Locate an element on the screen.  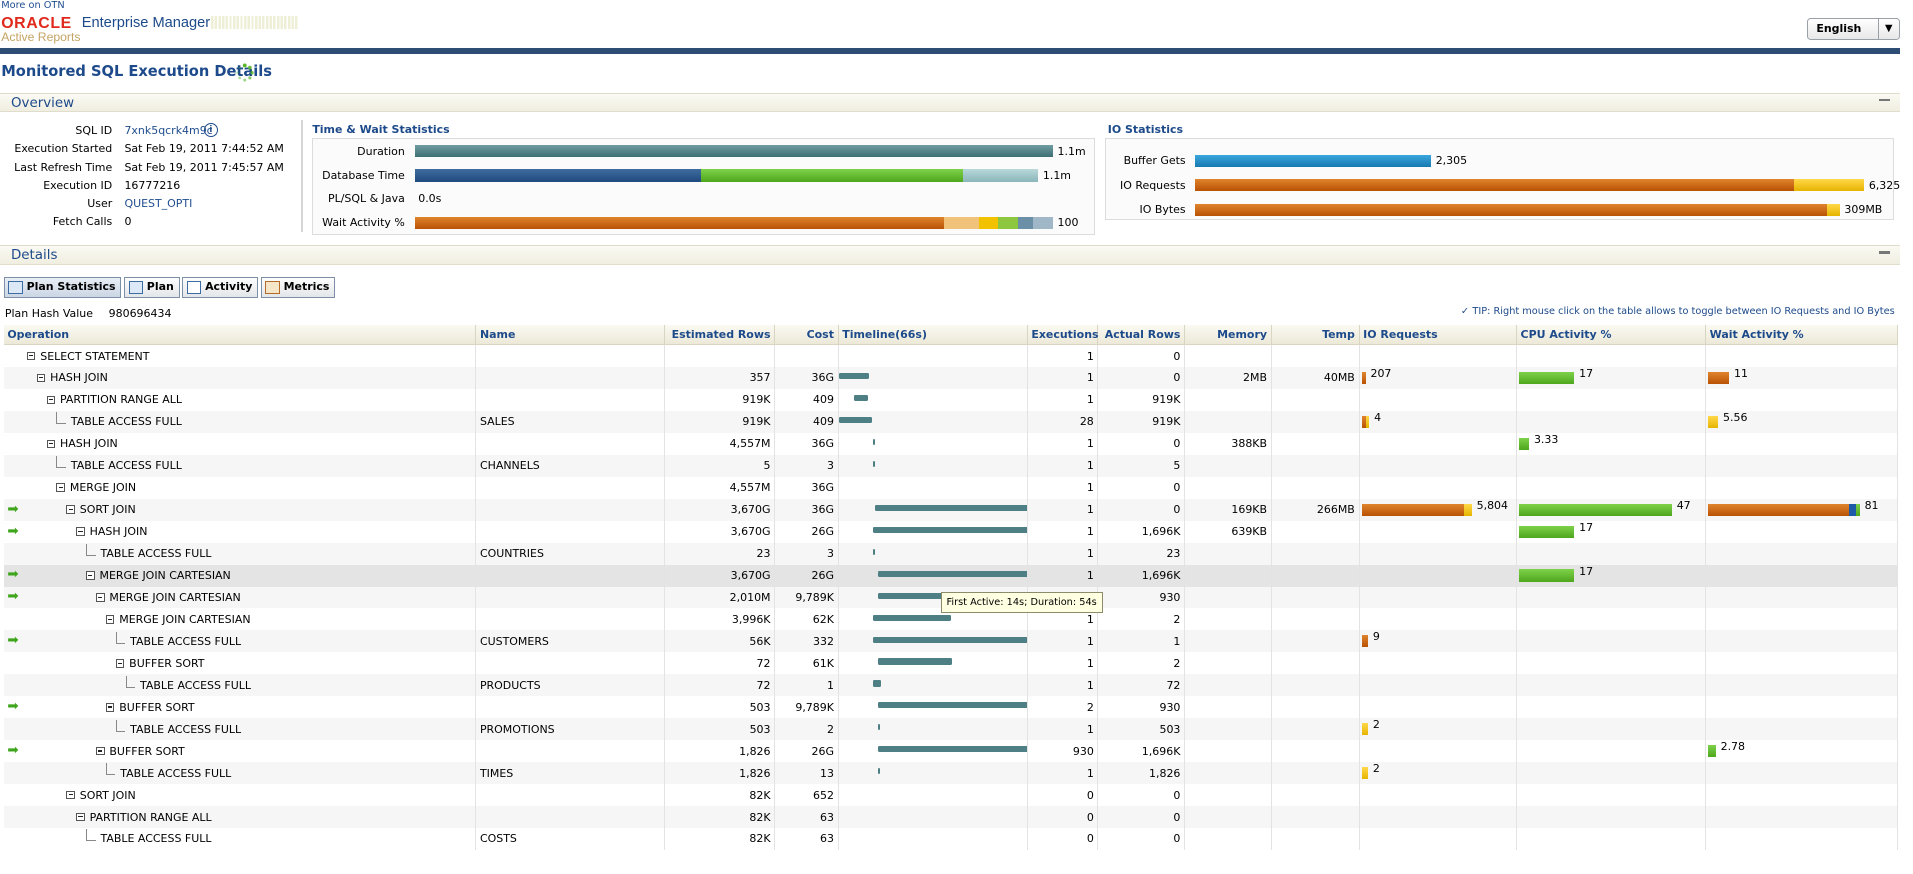
tab-activity: Activity is located at coordinates (220, 287).